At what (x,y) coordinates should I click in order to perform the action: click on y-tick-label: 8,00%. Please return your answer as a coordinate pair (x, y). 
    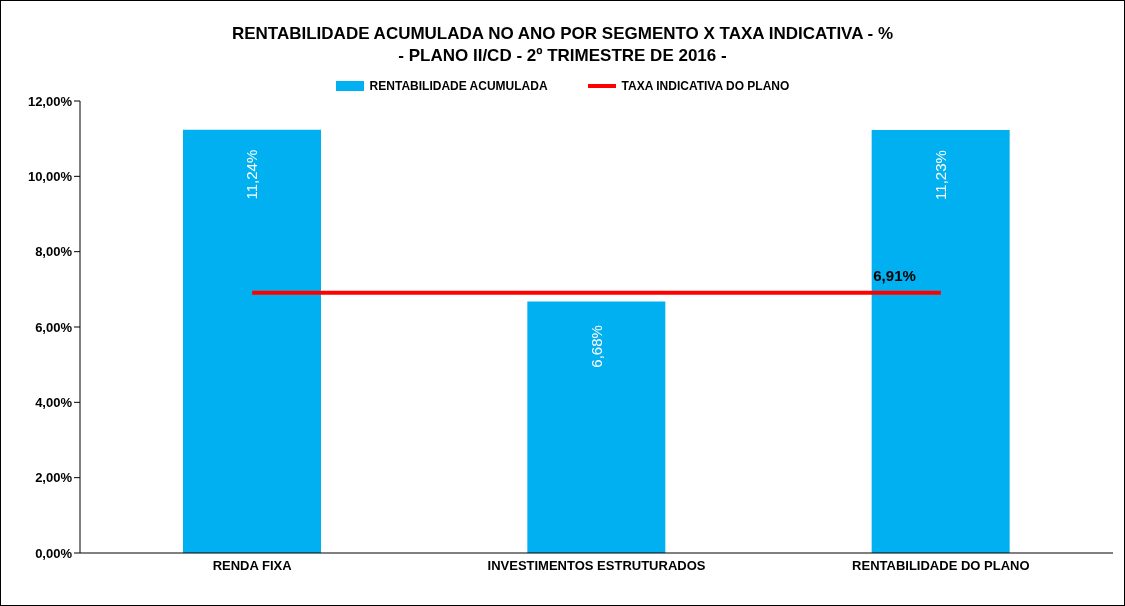
    Looking at the image, I should click on (54, 252).